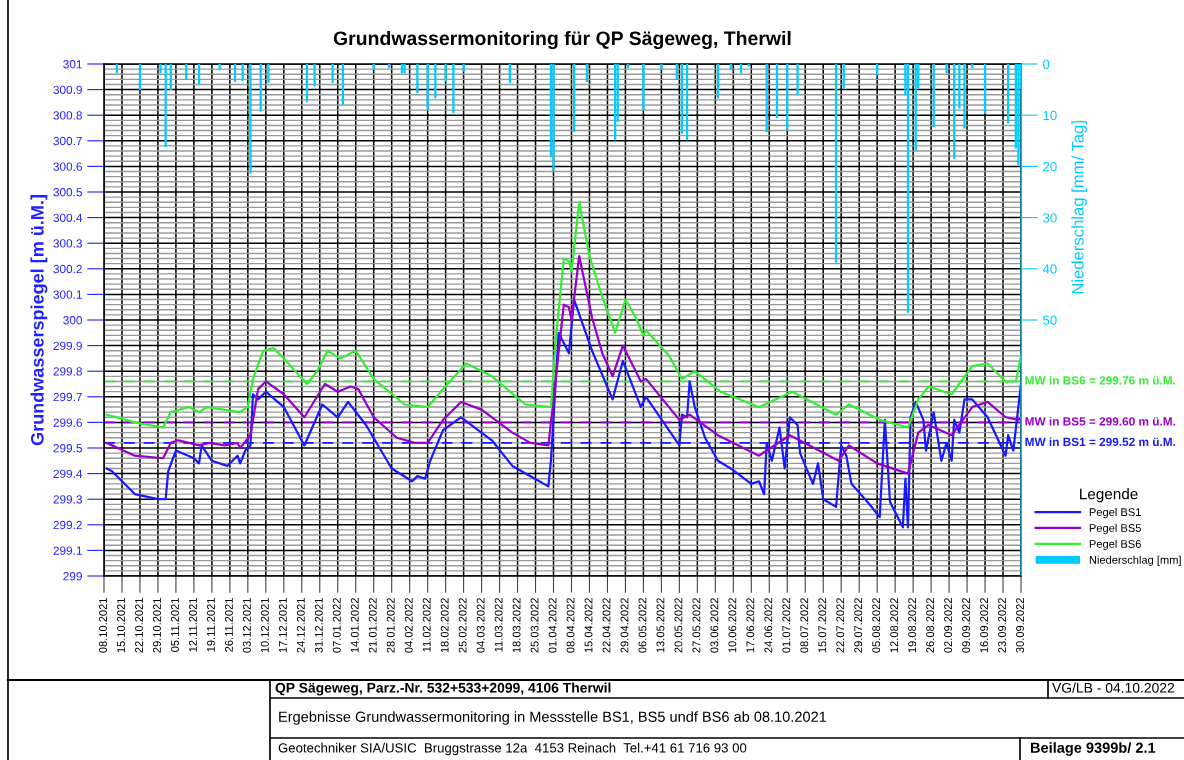 Image resolution: width=1184 pixels, height=760 pixels. What do you see at coordinates (67, 550) in the screenshot?
I see `y-tick-label: 299.1` at bounding box center [67, 550].